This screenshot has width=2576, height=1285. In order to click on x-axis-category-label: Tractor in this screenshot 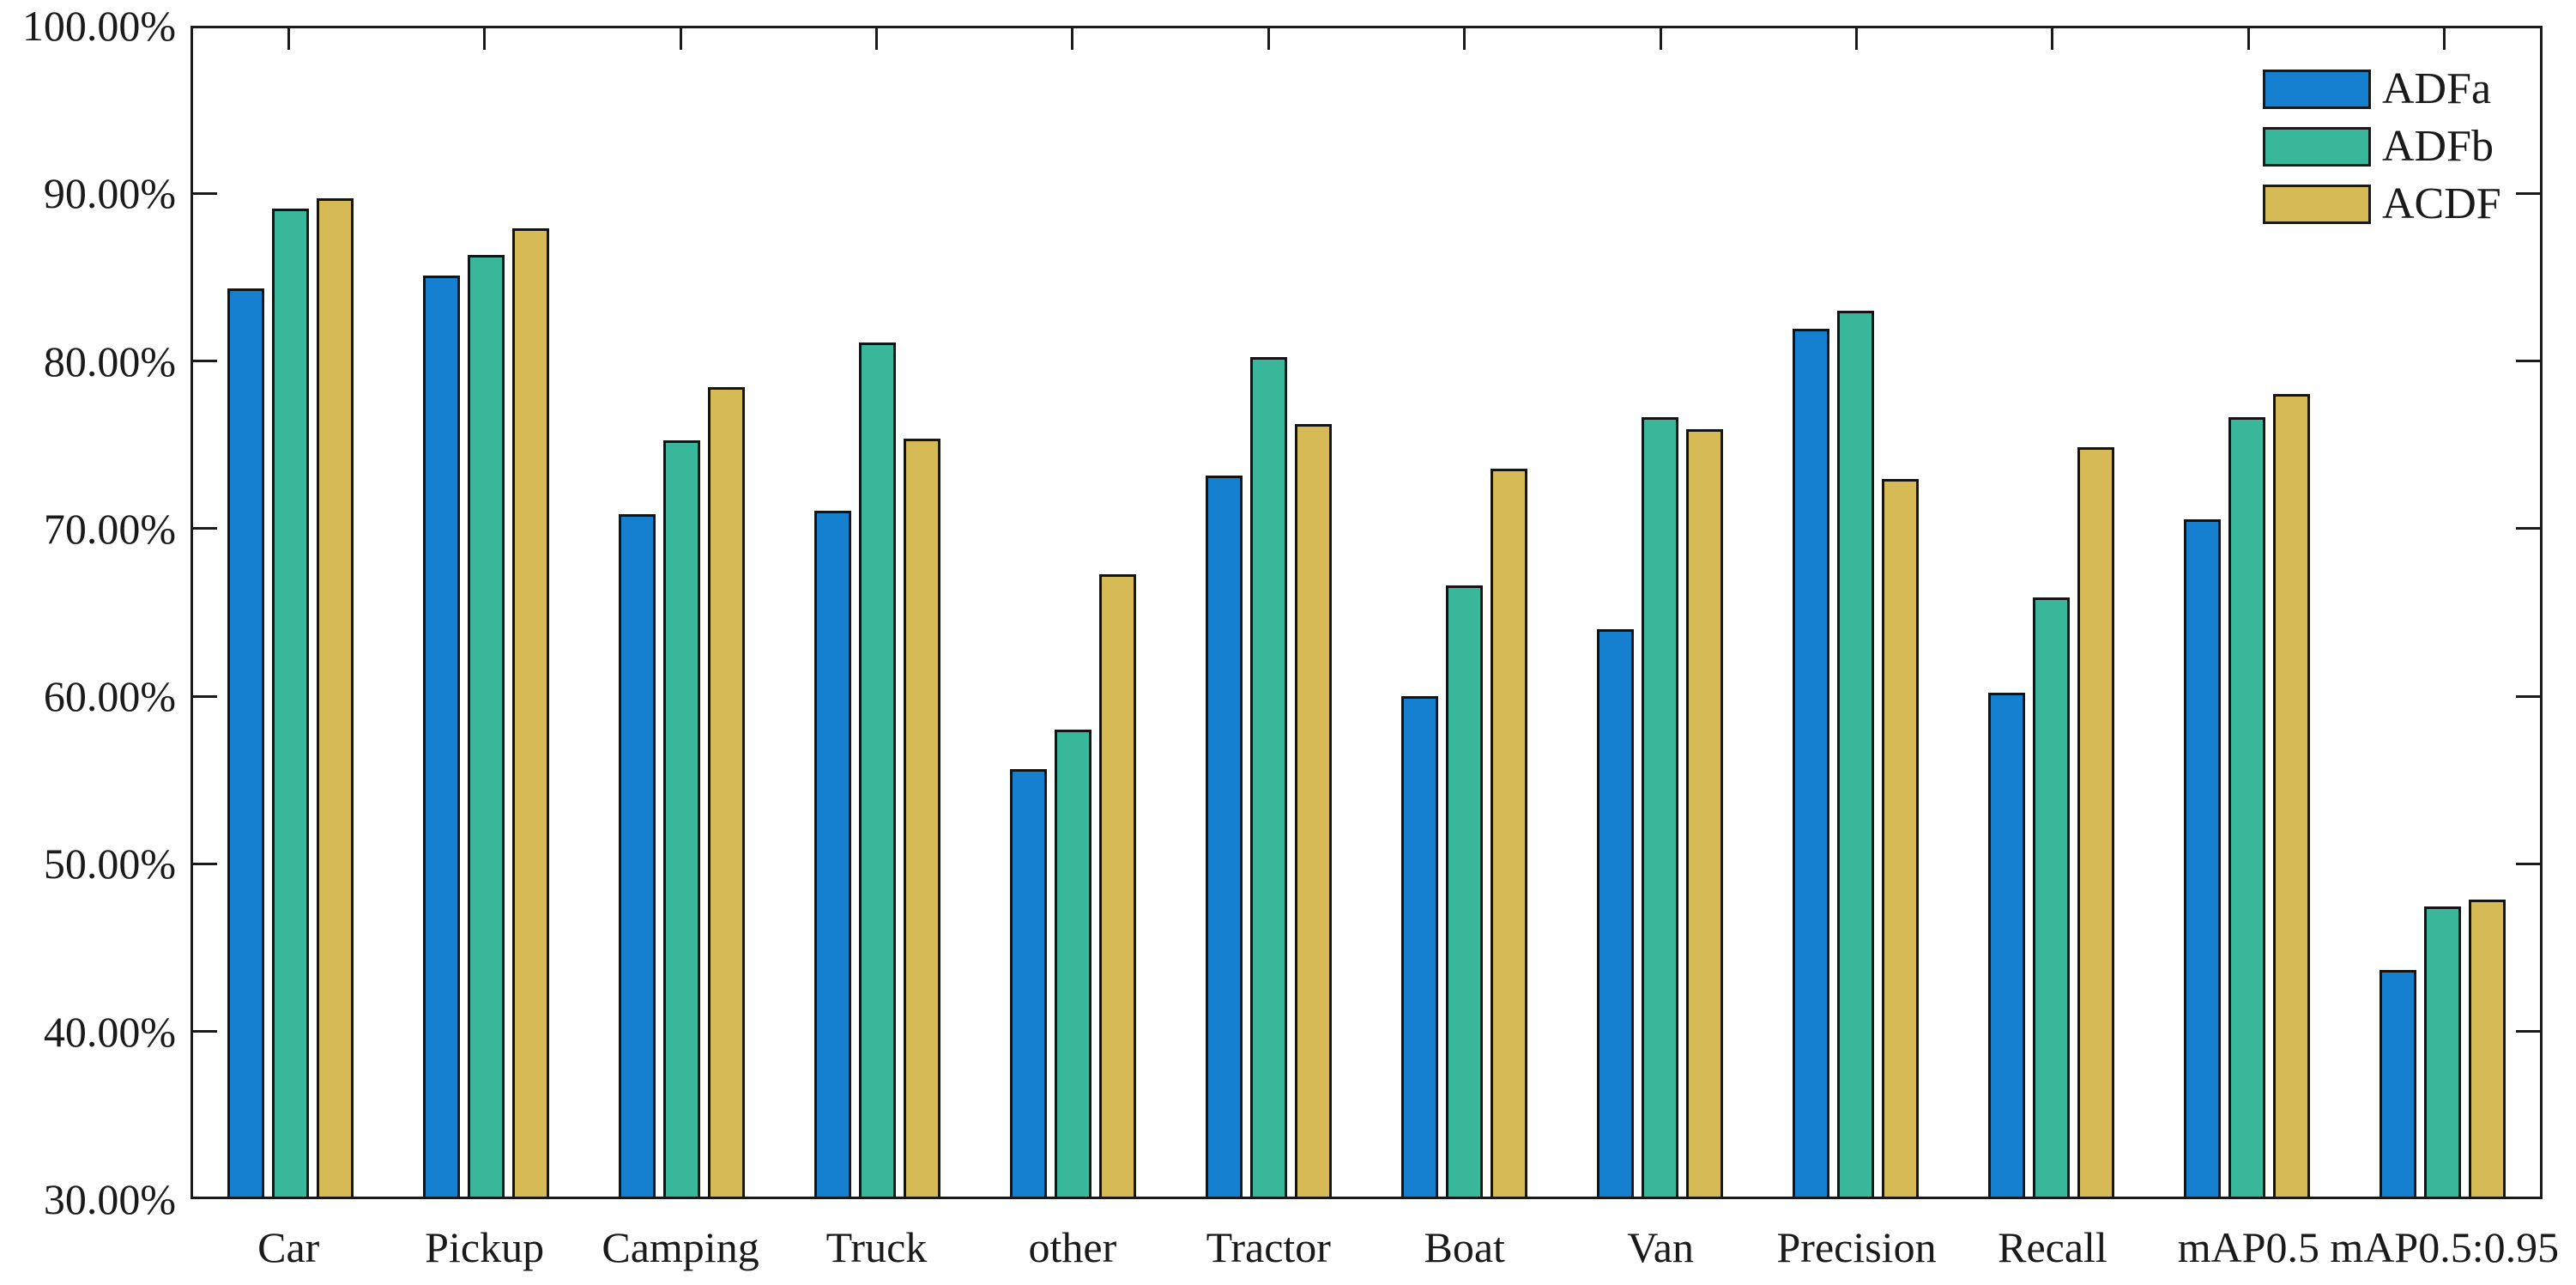, I will do `click(1268, 1247)`.